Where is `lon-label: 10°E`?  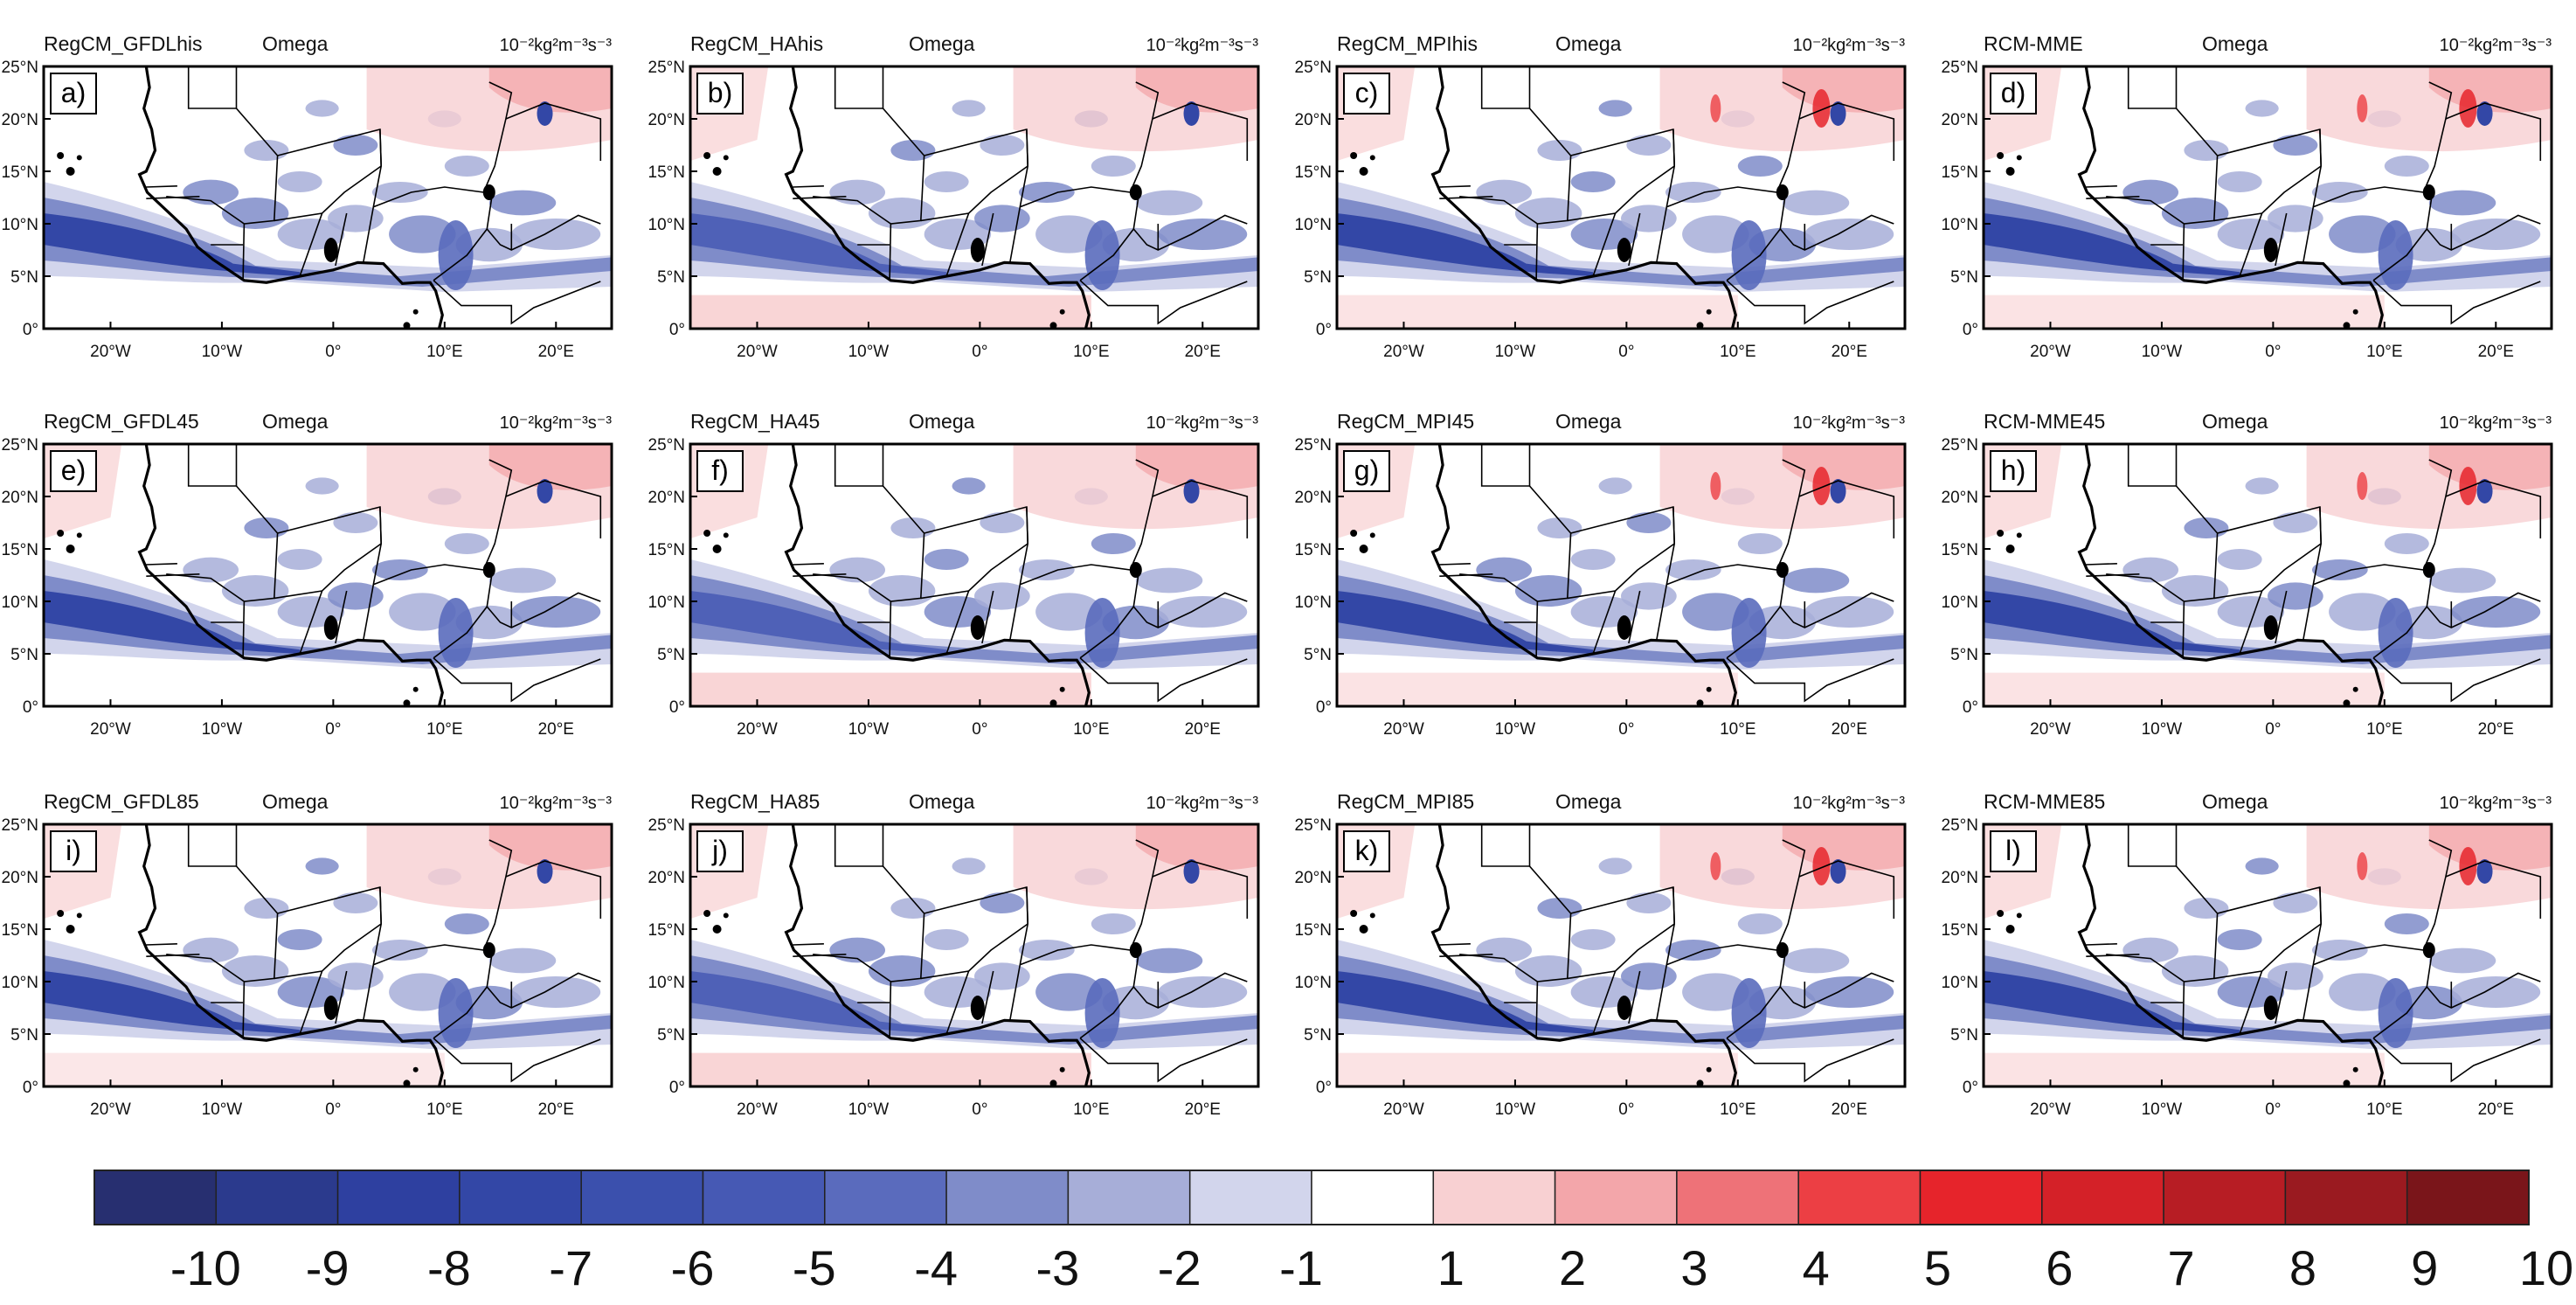 lon-label: 10°E is located at coordinates (1091, 352).